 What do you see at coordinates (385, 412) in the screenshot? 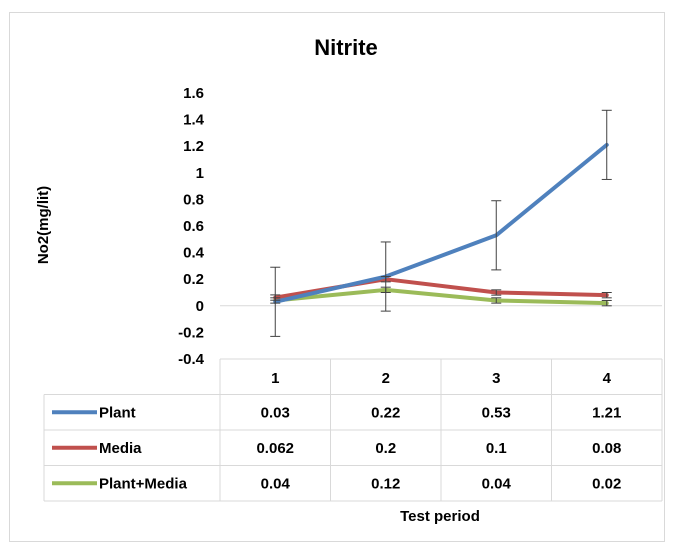
I see `table-value-cell: 0.22` at bounding box center [385, 412].